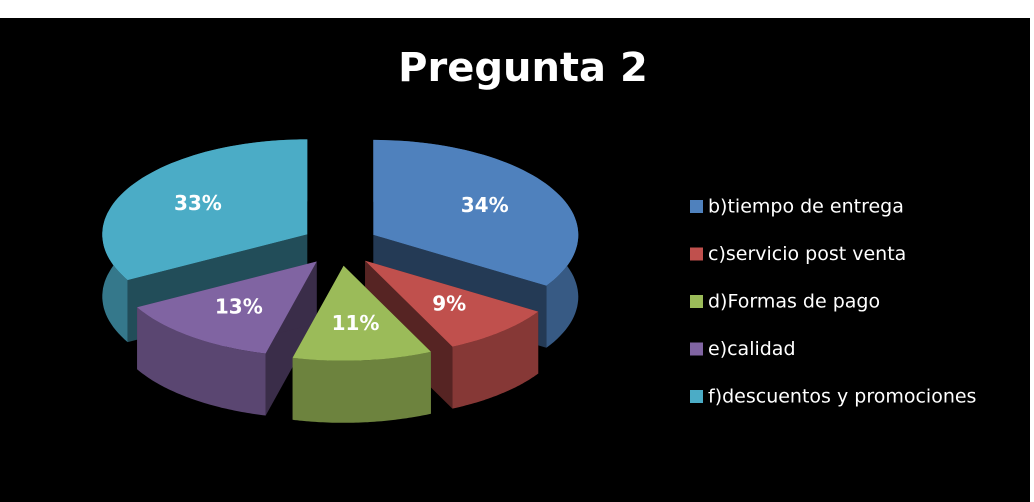  What do you see at coordinates (485, 205) in the screenshot?
I see `data-label: 34%` at bounding box center [485, 205].